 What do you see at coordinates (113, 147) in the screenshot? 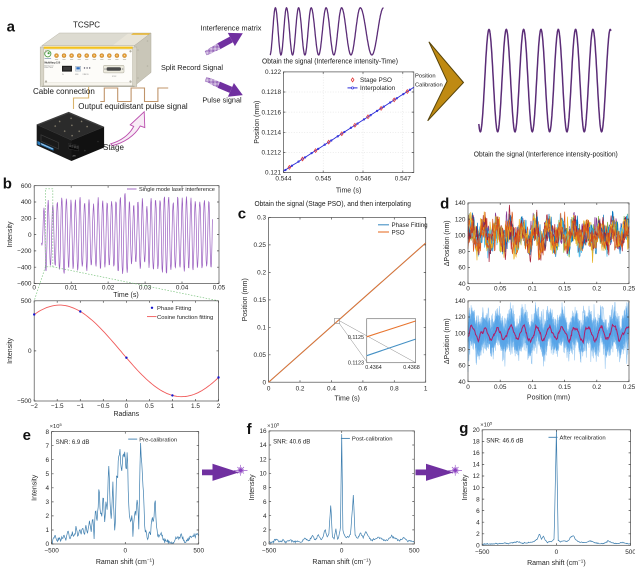
I see `svg-text: Stage` at bounding box center [113, 147].